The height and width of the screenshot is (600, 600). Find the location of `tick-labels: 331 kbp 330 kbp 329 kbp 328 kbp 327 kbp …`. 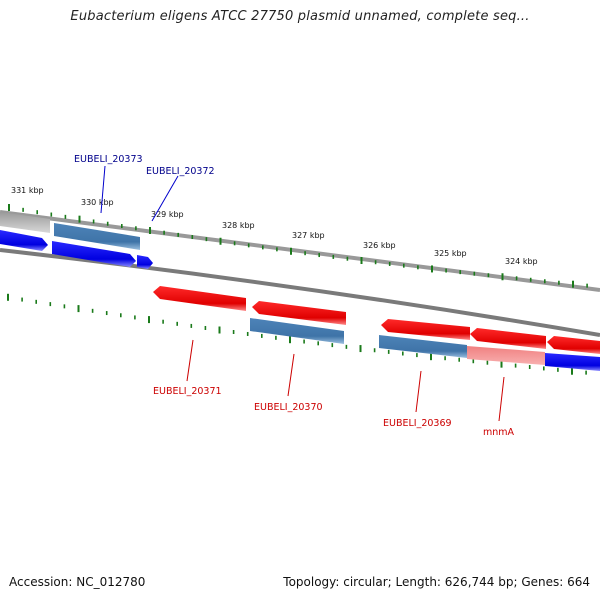

tick-labels: 331 kbp 330 kbp 329 kbp 328 kbp 327 kbp … is located at coordinates (274, 226).